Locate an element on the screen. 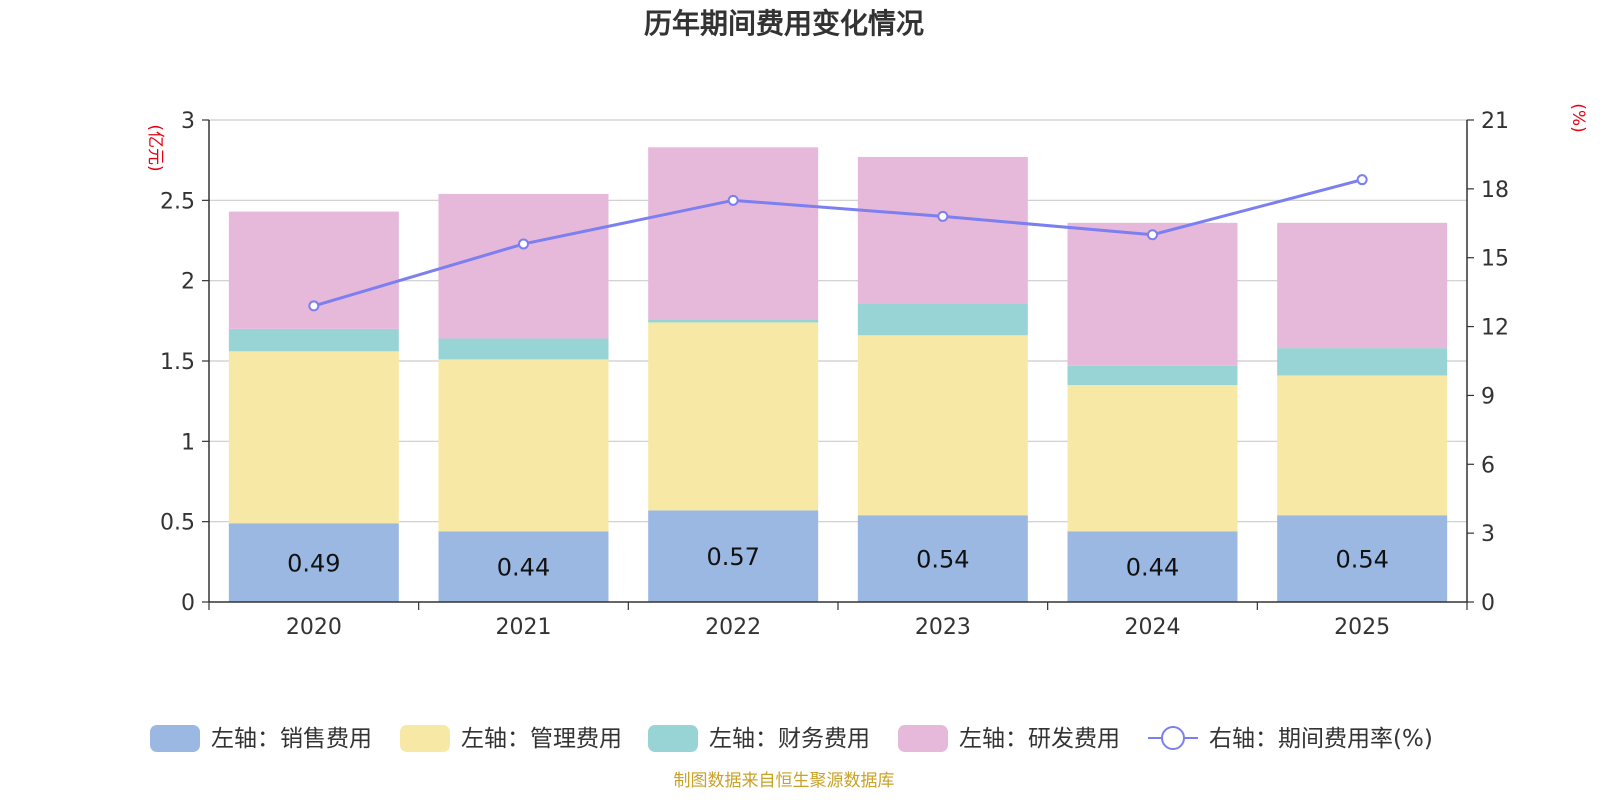 This screenshot has height=800, width=1600. left-axis-unit: (亿元) is located at coordinates (155, 147).